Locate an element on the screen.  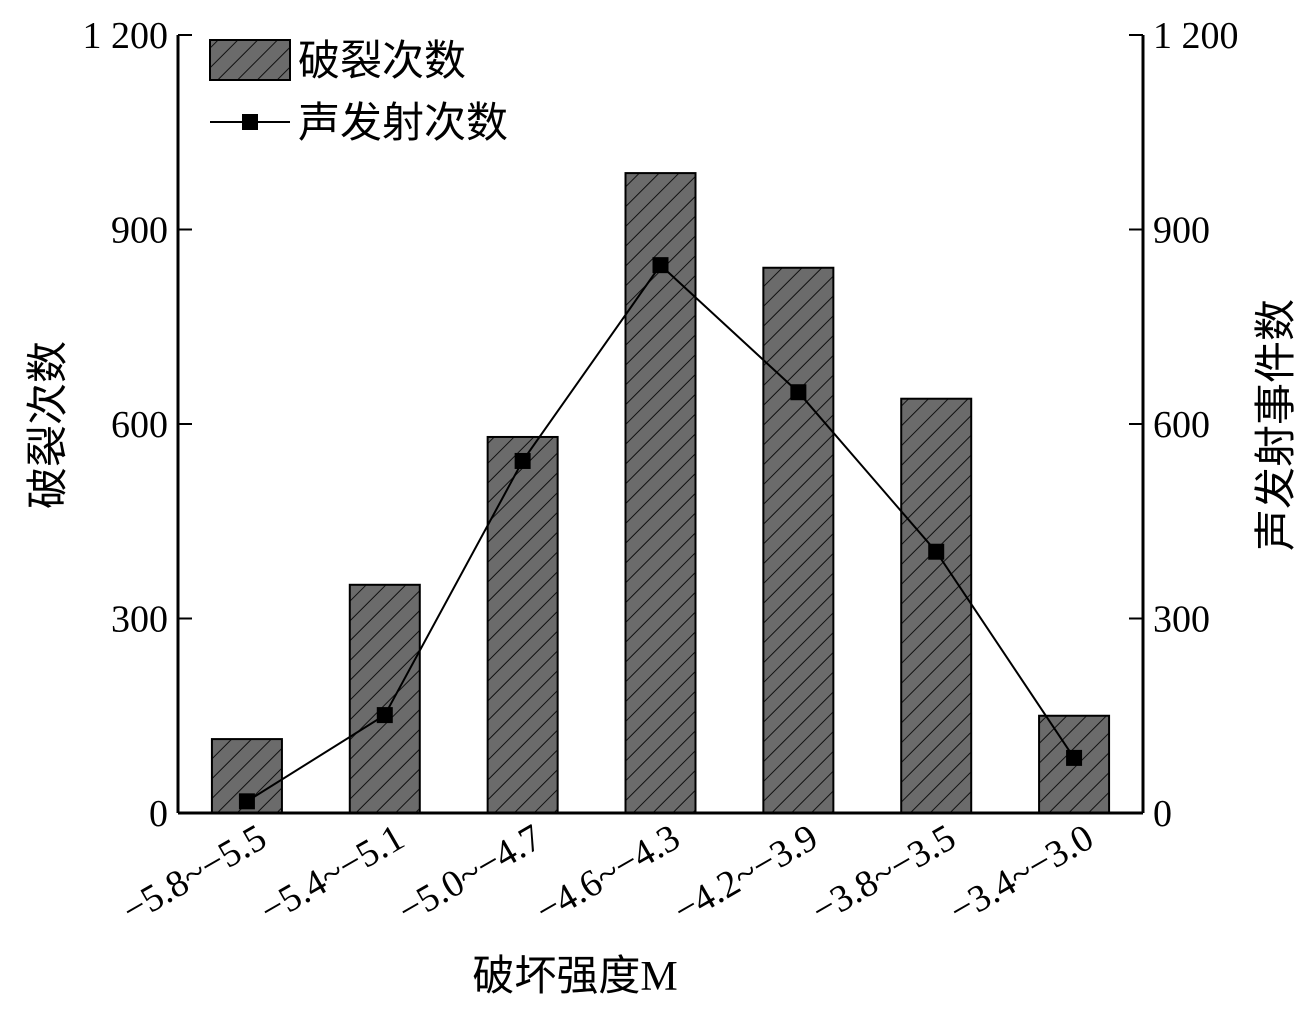
x-tick-label: −5.4~−5.1 is located at coordinates (332, 874).